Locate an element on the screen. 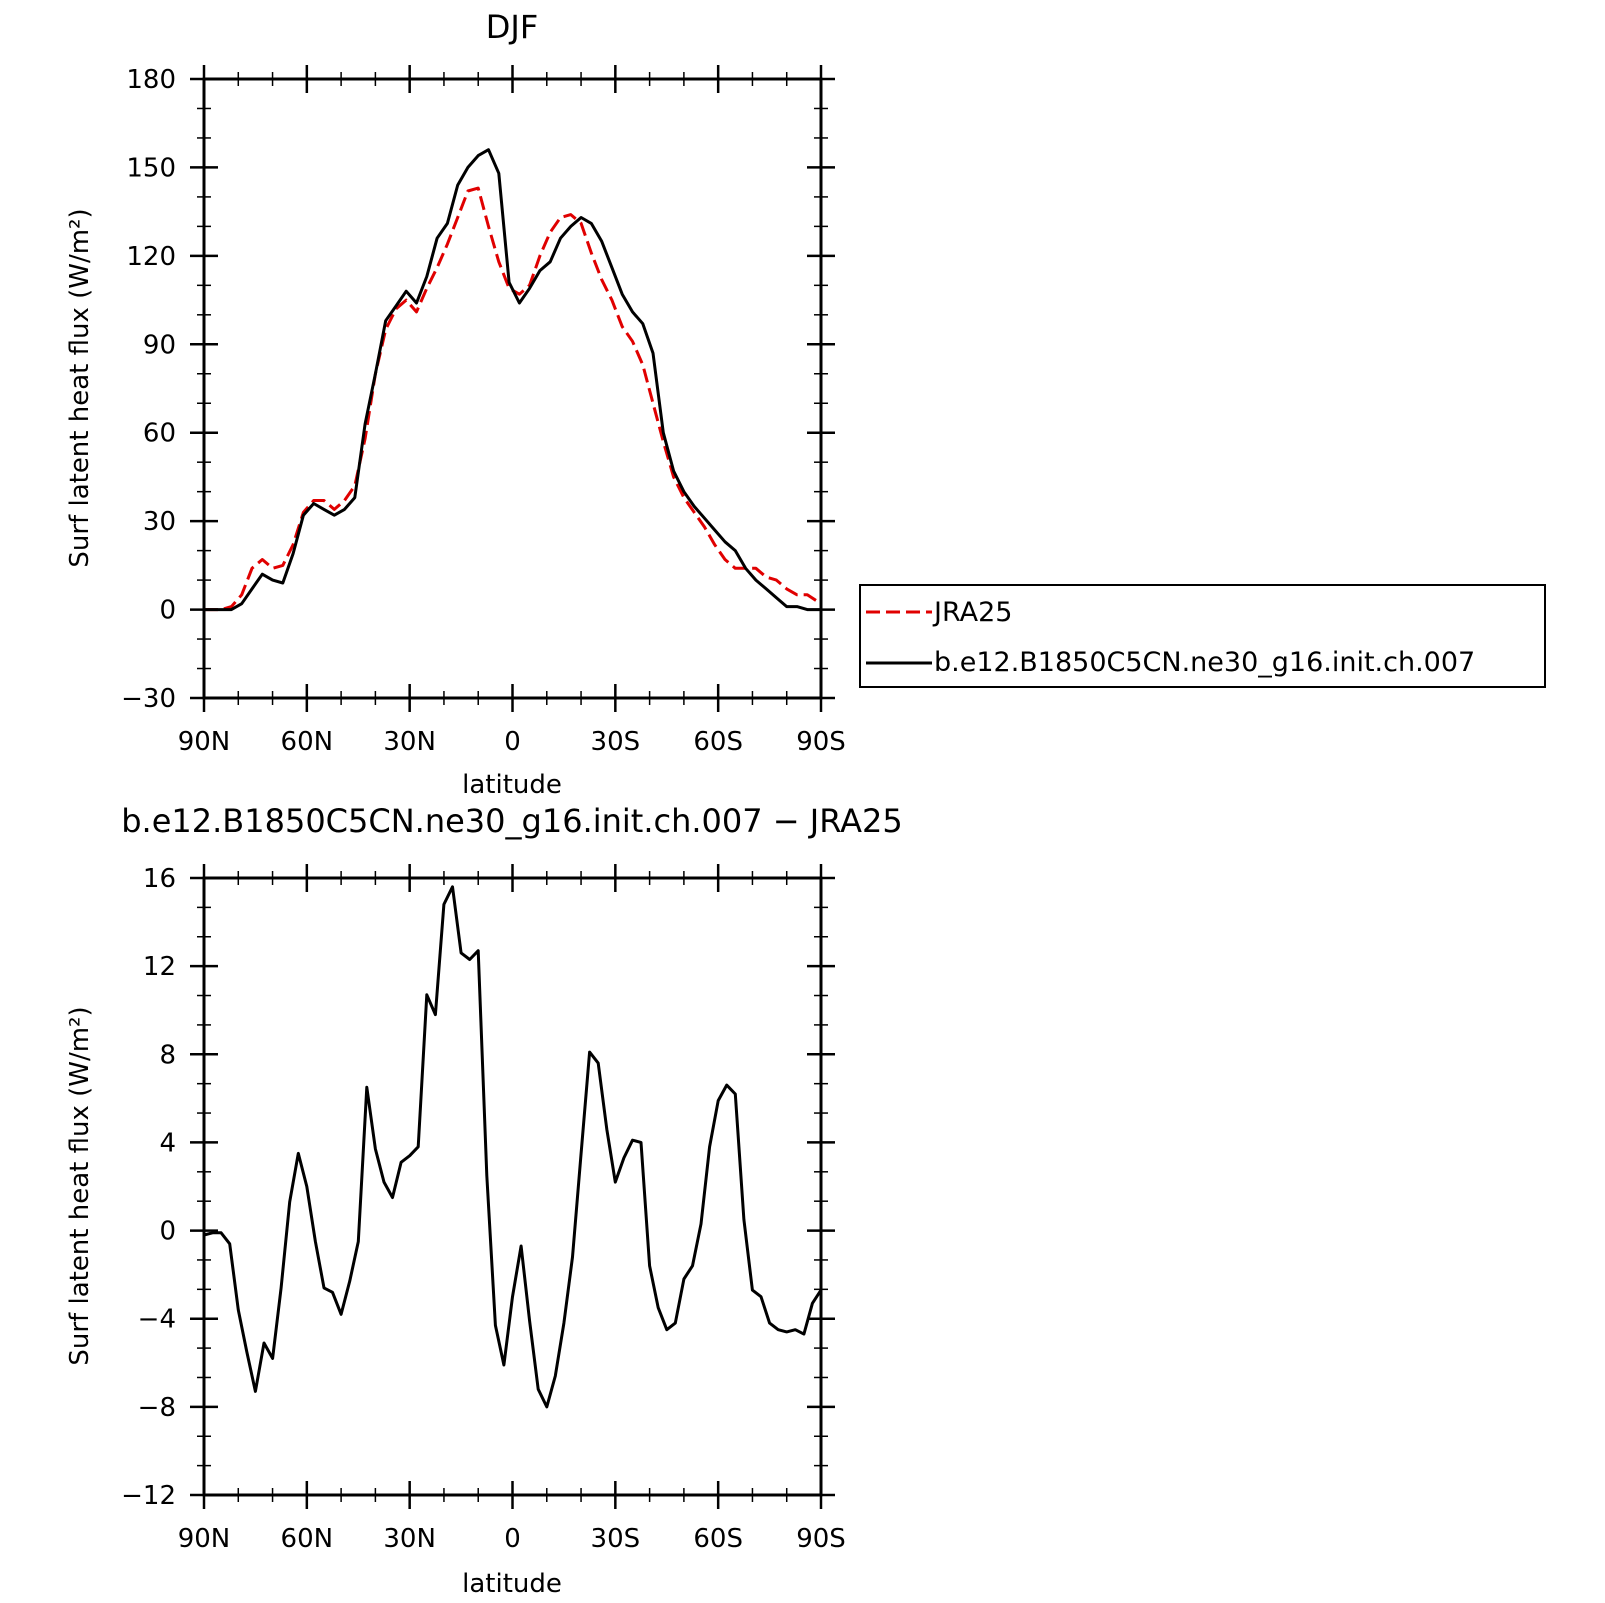 Image resolution: width=1605 pixels, height=1603 pixels. legend-label-model: b.e12.B1850C5CN.ne30_g16.init.ch.007 is located at coordinates (1204, 662).